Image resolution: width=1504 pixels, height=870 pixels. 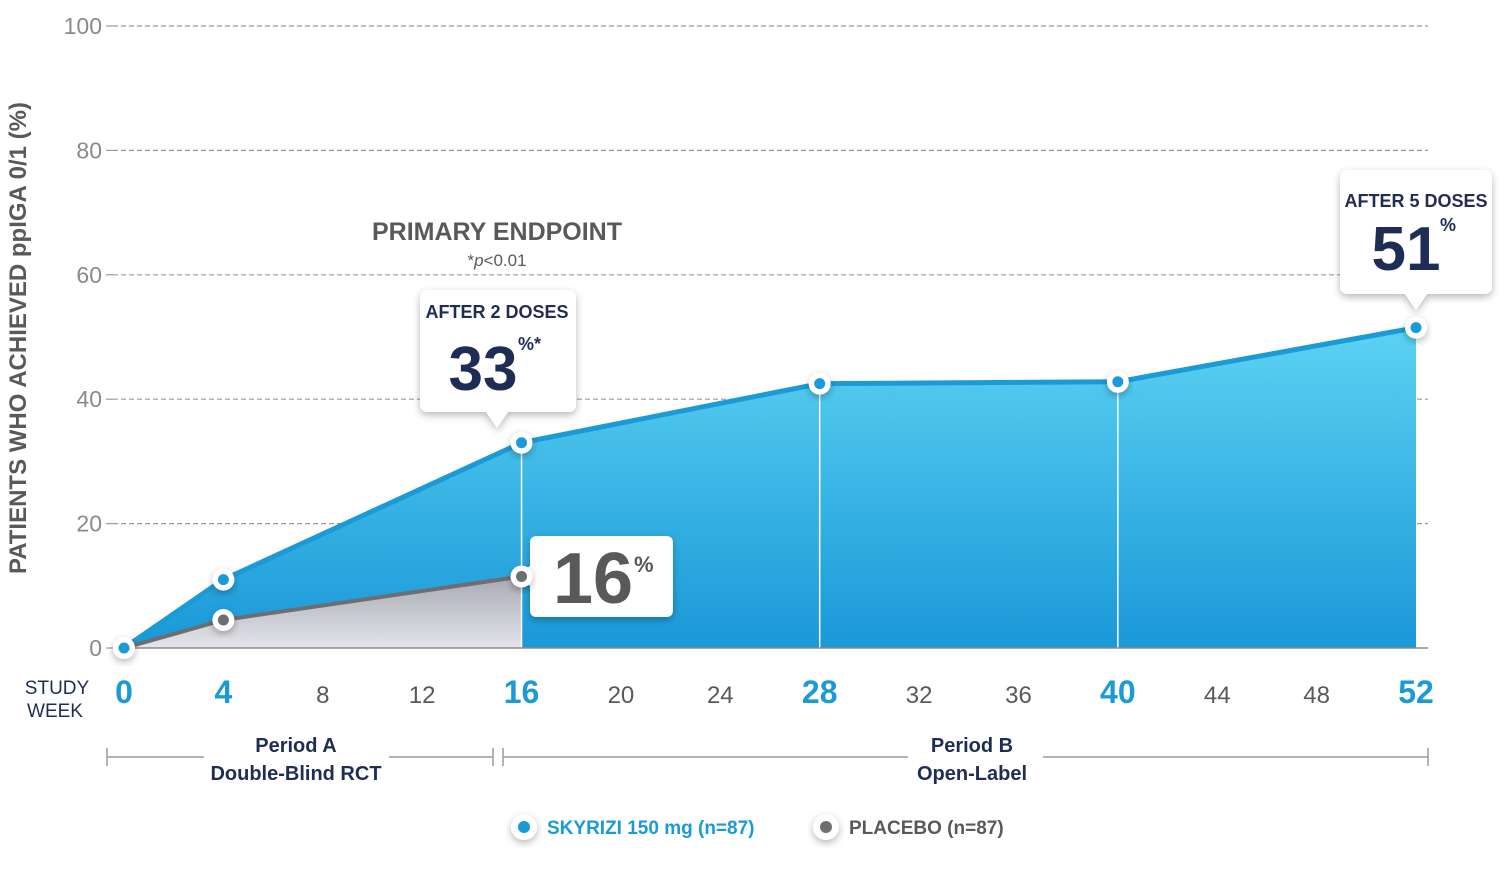 I want to click on y-tick-label: 20, so click(x=89, y=524).